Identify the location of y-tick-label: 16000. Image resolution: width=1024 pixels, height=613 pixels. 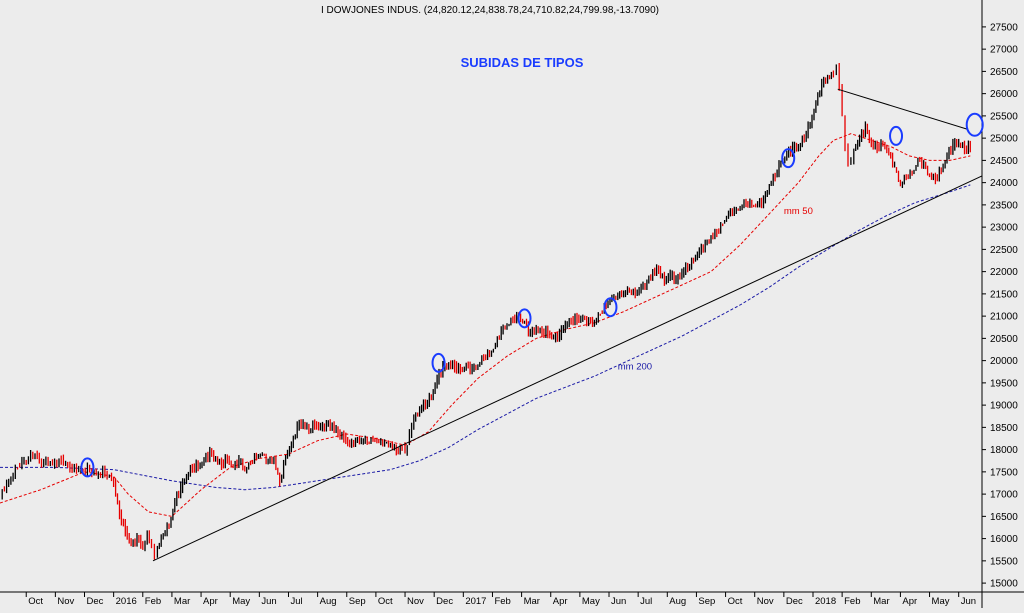
(1004, 539).